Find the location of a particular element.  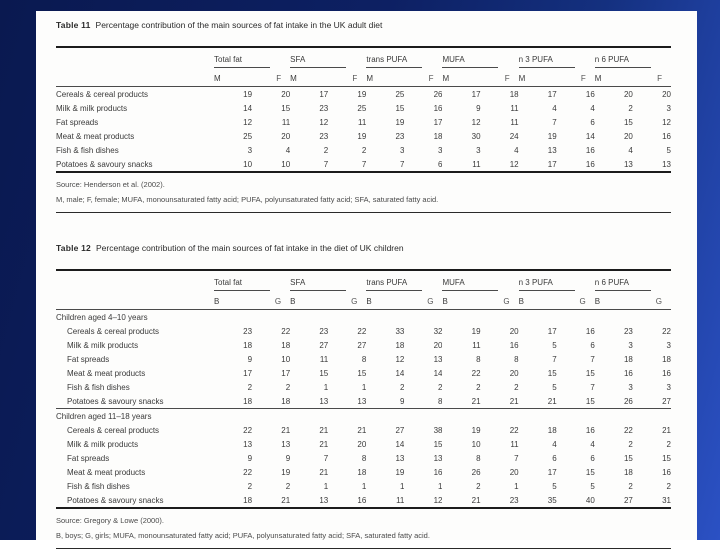

value-cell: 30 is located at coordinates (476, 136).